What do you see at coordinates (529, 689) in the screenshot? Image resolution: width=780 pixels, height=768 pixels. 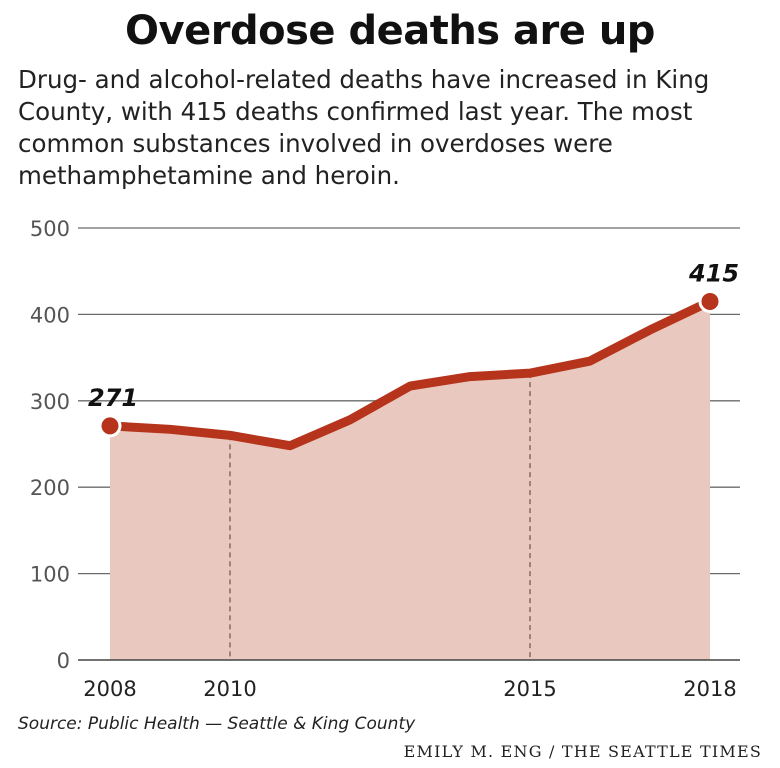 I see `x-tick-label-2015: 2015` at bounding box center [529, 689].